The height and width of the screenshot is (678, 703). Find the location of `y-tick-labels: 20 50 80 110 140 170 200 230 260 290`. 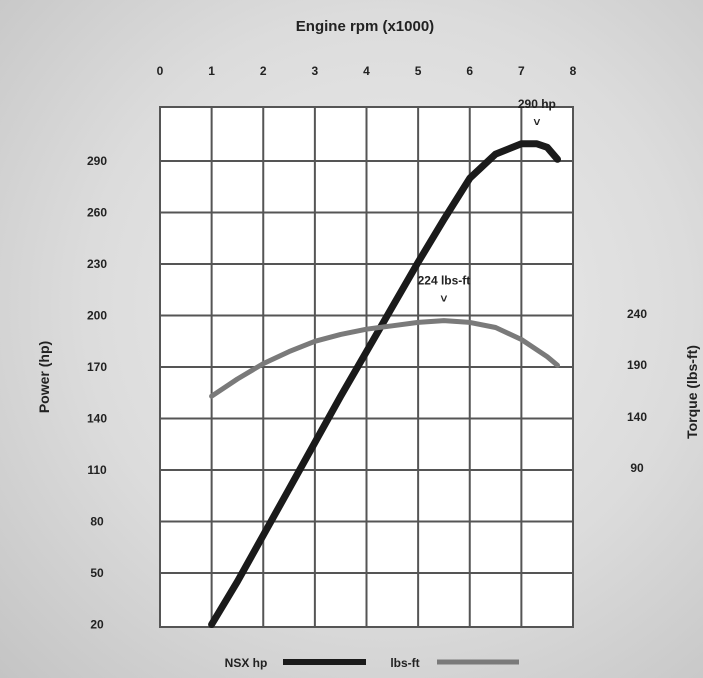

y-tick-labels: 20 50 80 110 140 170 200 230 260 290 is located at coordinates (97, 393).